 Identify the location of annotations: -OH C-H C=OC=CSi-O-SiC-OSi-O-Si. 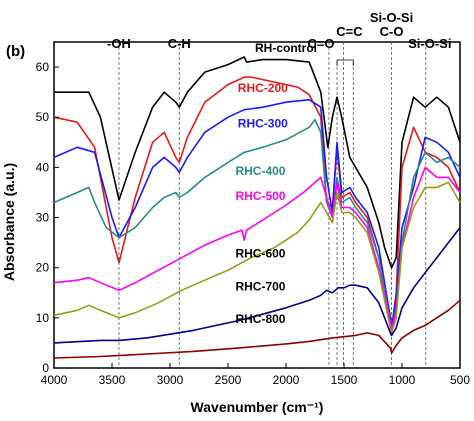
(279, 38).